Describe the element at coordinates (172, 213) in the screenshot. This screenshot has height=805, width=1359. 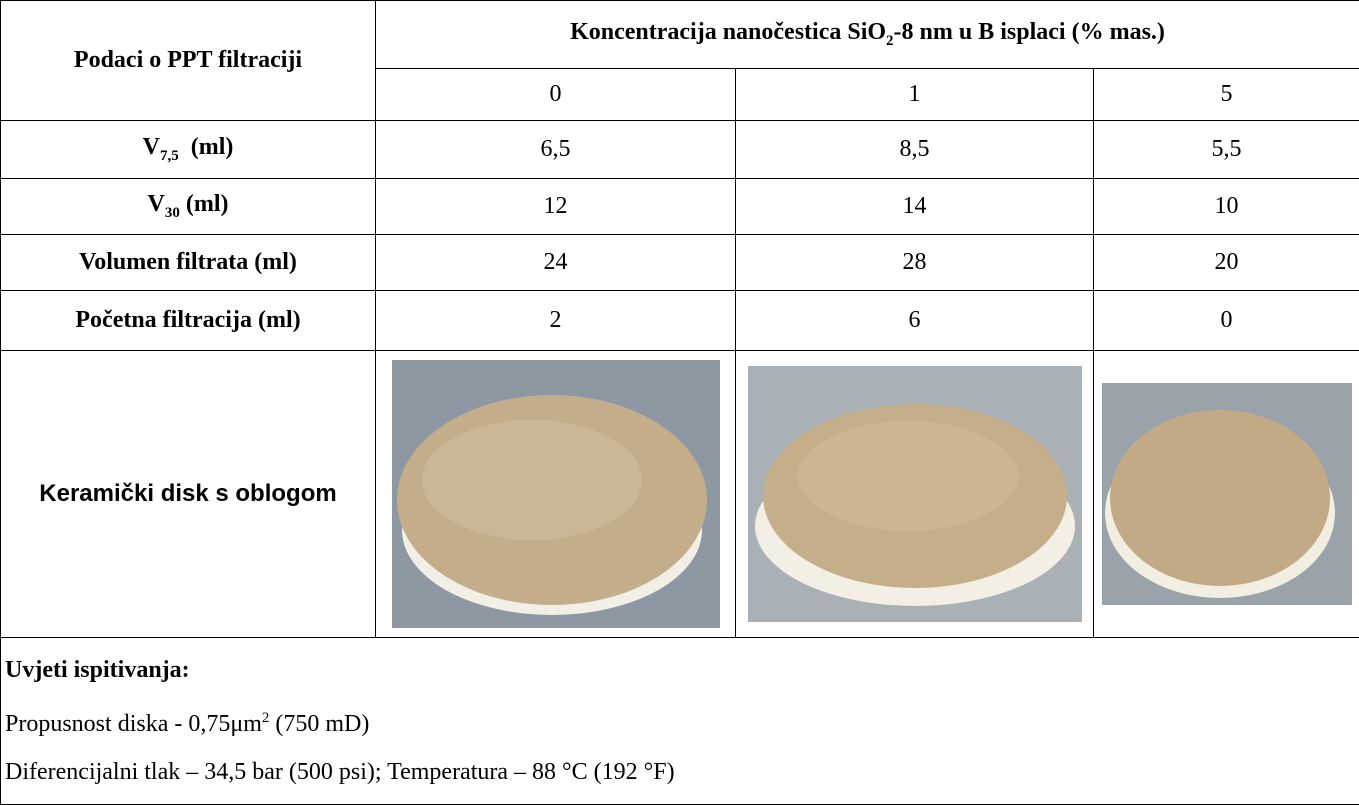
I see `index: 30` at that location.